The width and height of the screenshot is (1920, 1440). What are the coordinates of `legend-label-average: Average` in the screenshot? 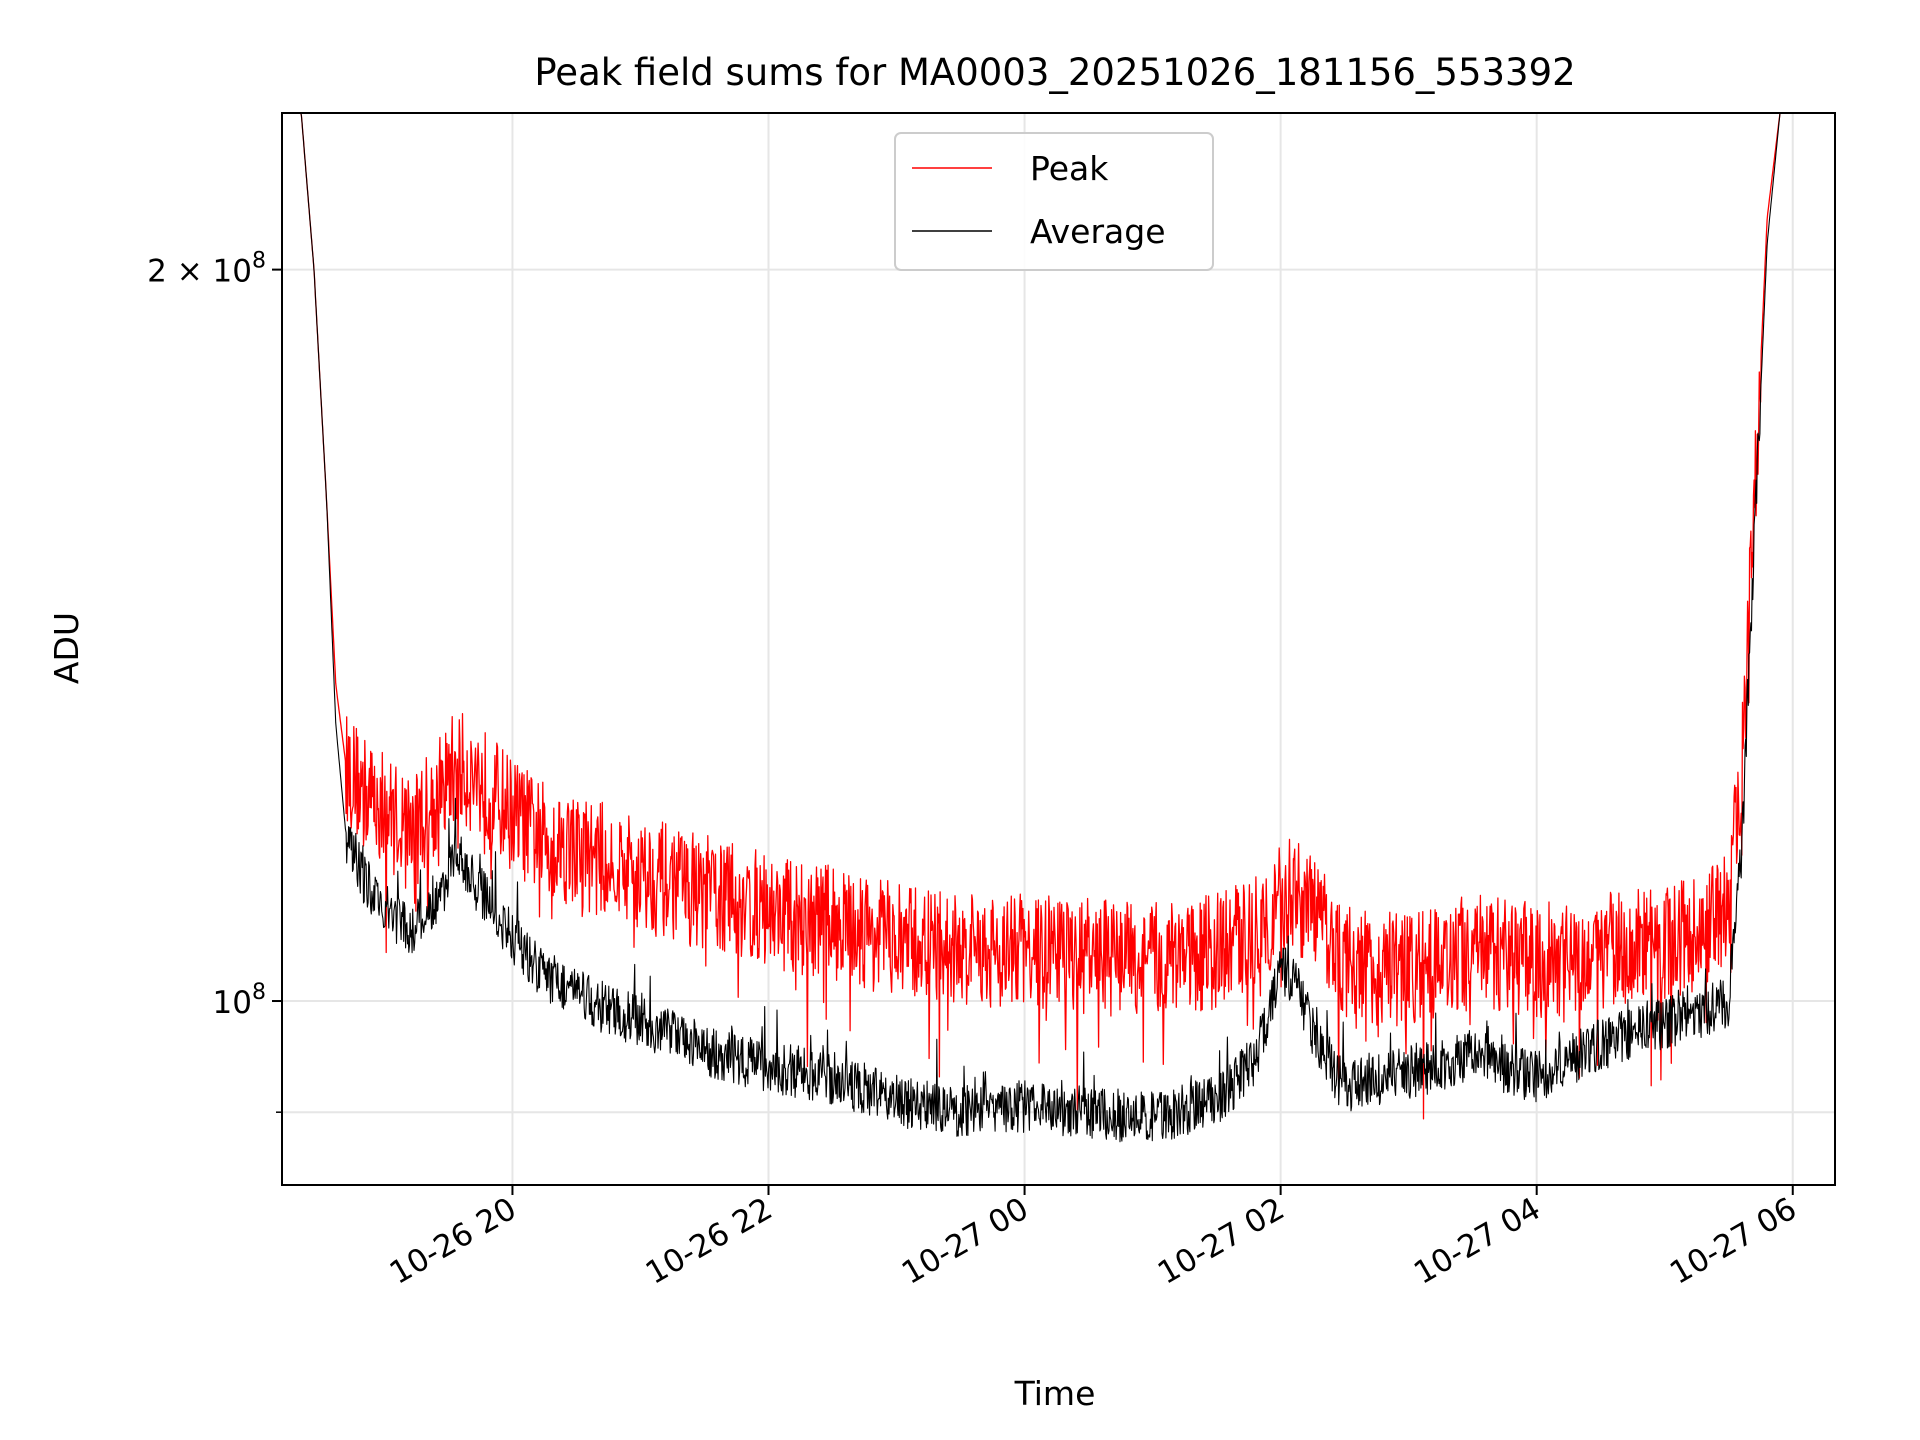 It's located at (1098, 231).